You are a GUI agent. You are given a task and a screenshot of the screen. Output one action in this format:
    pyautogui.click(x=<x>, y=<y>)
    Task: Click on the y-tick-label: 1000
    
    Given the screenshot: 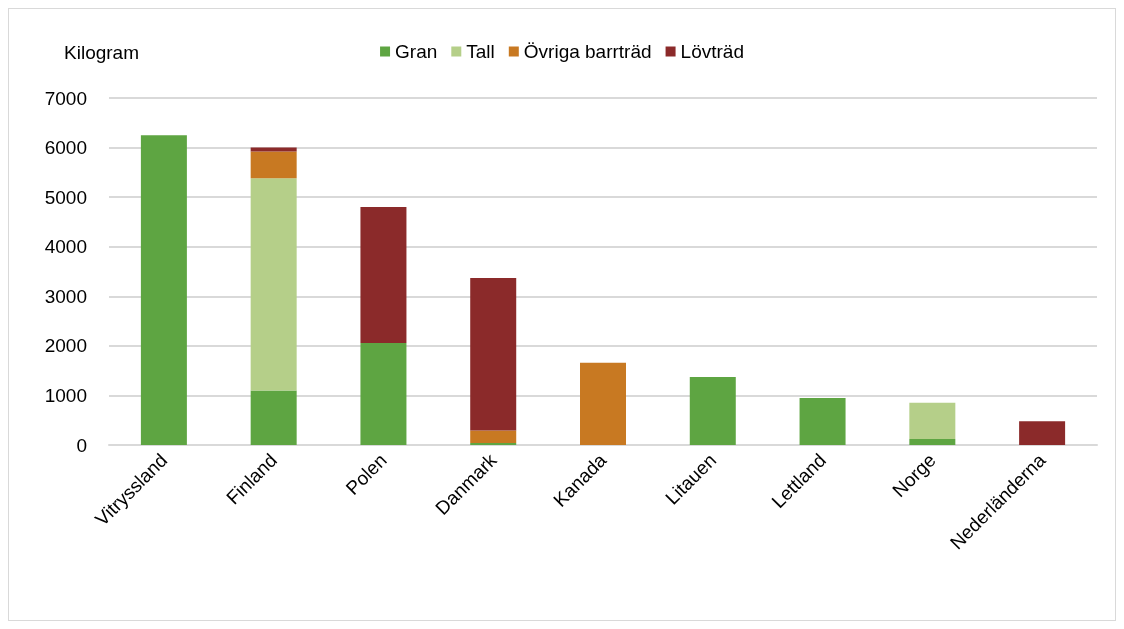 What is the action you would take?
    pyautogui.click(x=65, y=395)
    